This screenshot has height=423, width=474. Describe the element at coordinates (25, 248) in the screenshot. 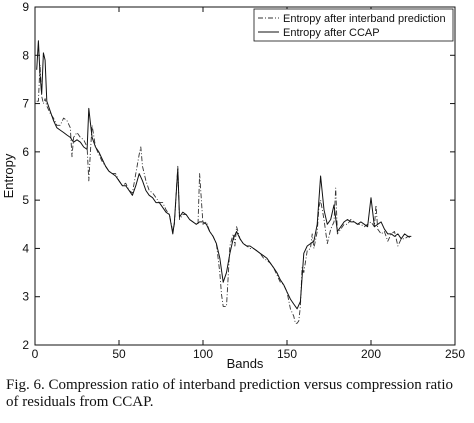

I see `y-tick-label: 4` at that location.